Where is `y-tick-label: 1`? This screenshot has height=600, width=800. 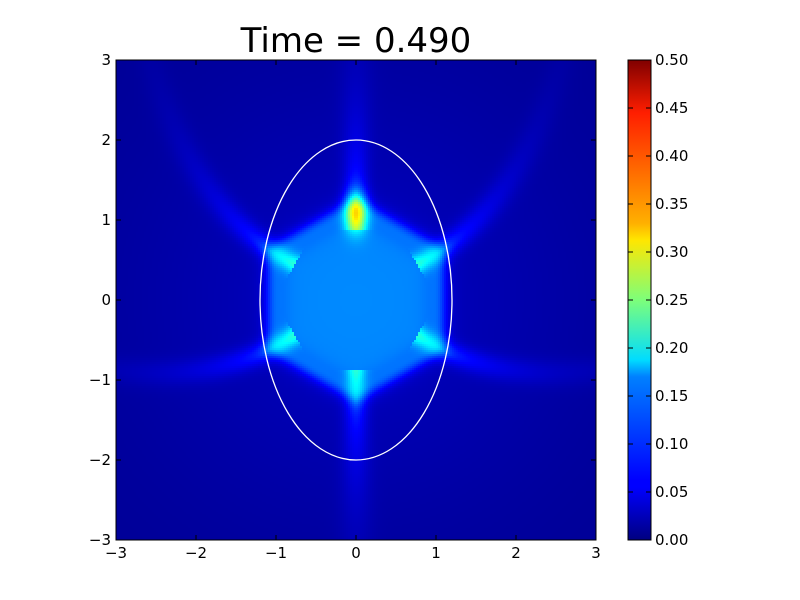 y-tick-label: 1 is located at coordinates (106, 220).